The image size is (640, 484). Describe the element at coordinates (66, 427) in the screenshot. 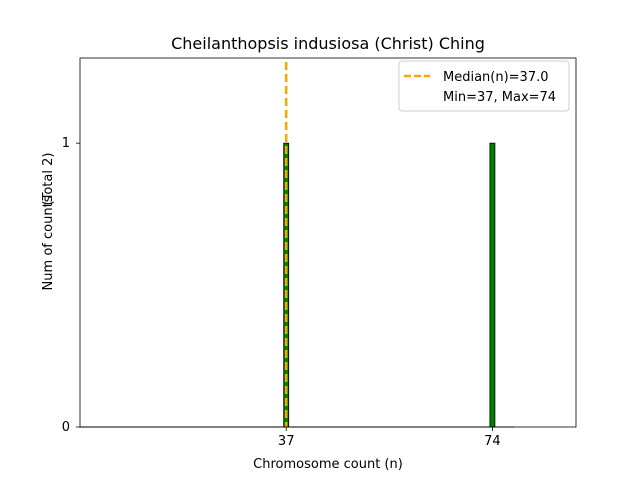

I see `y-tick-label-0: 0` at that location.